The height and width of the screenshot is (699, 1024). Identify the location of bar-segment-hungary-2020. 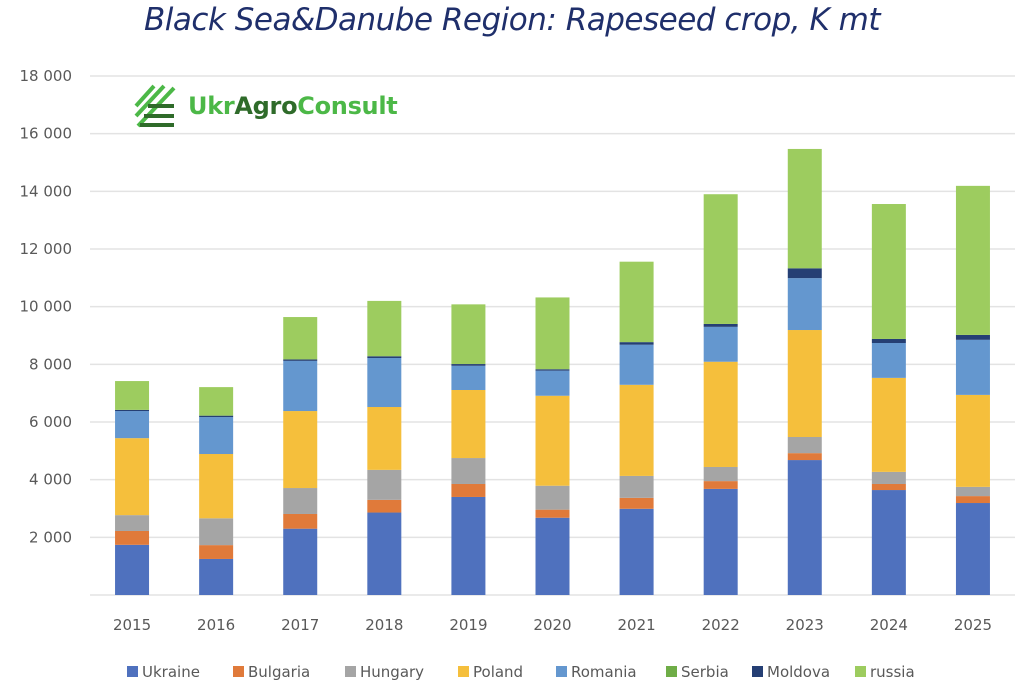
(552, 497).